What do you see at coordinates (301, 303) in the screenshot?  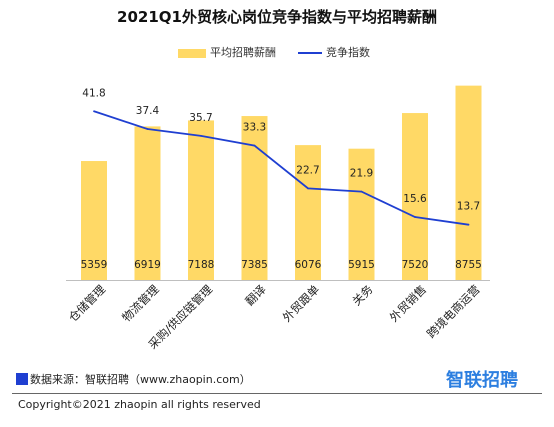 I see `x-tick-label: 外贸跟单` at bounding box center [301, 303].